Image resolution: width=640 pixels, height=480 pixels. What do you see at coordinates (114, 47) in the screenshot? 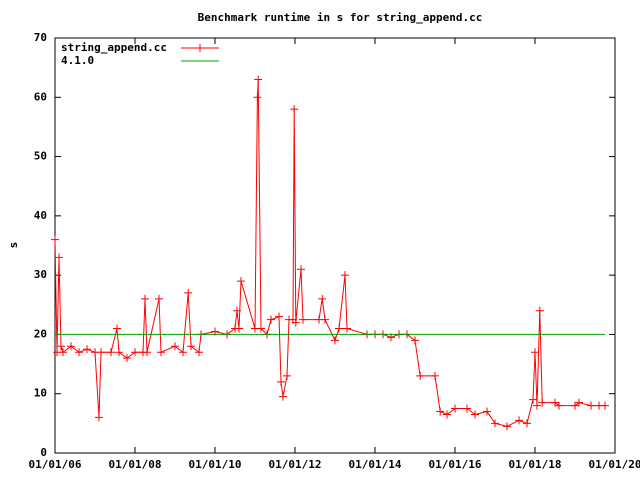
I see `legend-label: string_append.cc` at bounding box center [114, 47].